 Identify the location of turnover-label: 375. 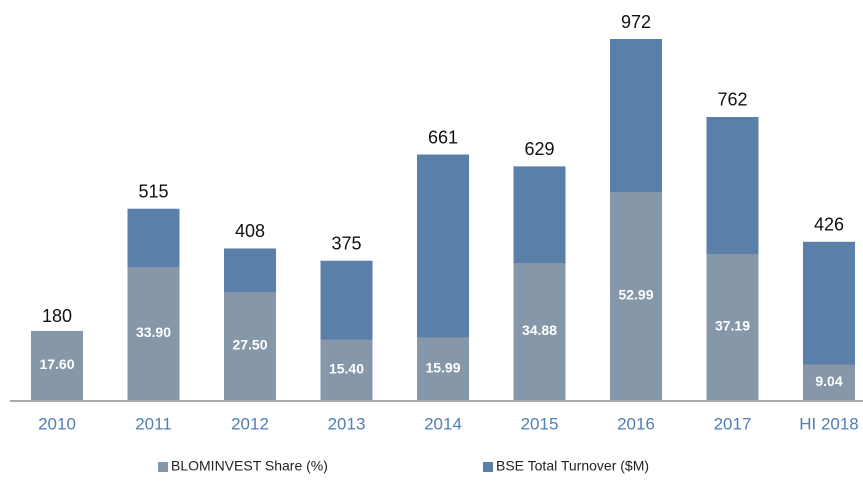
(346, 243).